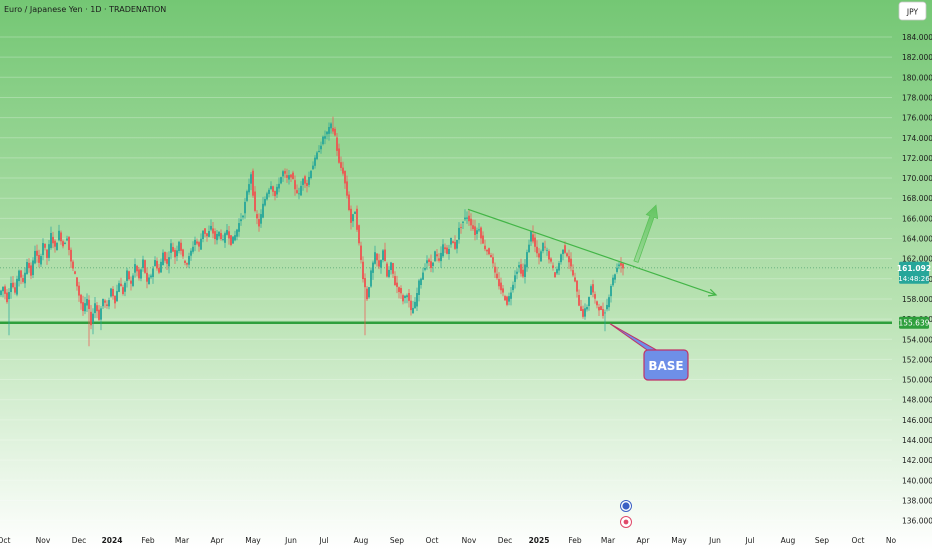 The image size is (932, 554). Describe the element at coordinates (626, 506) in the screenshot. I see `event-marker-blue` at that location.